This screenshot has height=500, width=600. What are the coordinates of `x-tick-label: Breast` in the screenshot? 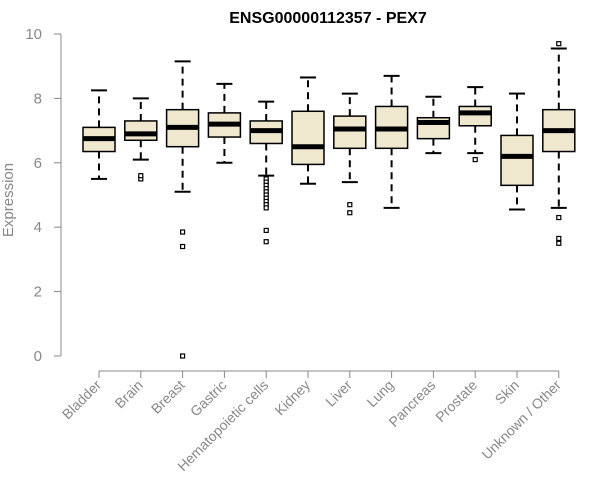 It's located at (168, 397).